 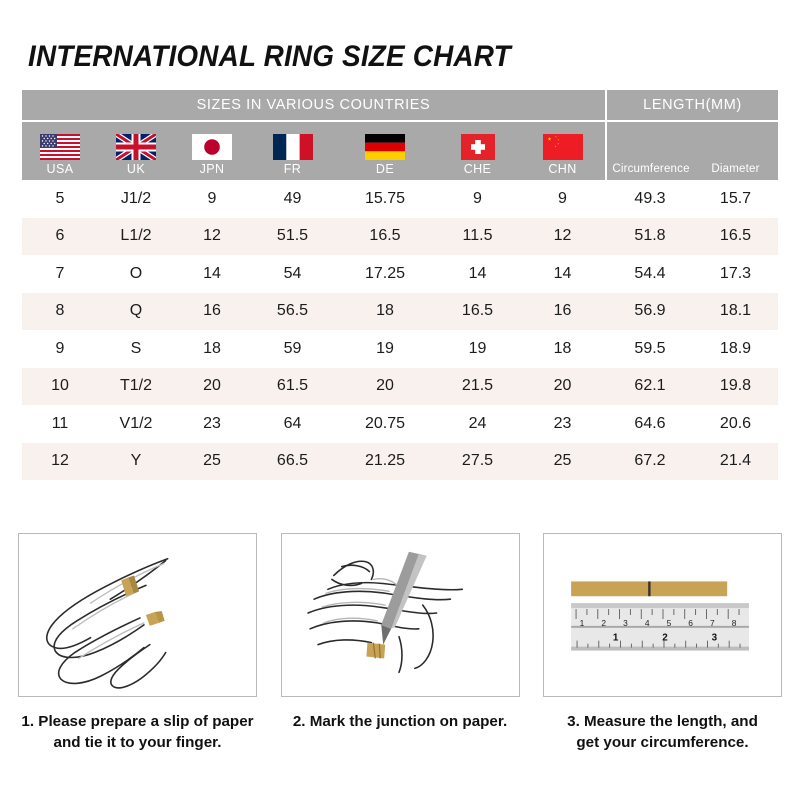 I want to click on step-1-caption-line1: 1. Please prepare a slip of paper, so click(x=137, y=721).